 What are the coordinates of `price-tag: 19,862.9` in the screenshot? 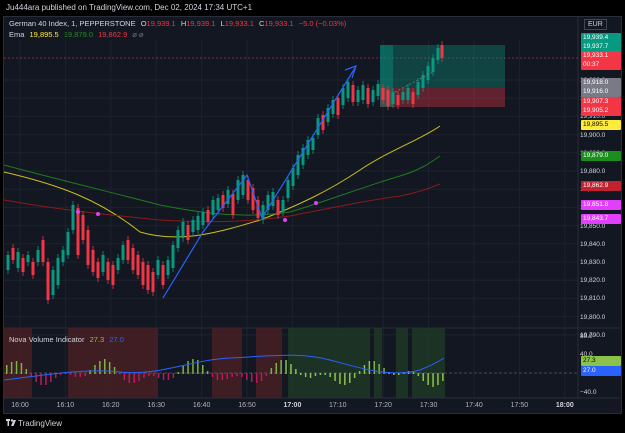 It's located at (601, 186).